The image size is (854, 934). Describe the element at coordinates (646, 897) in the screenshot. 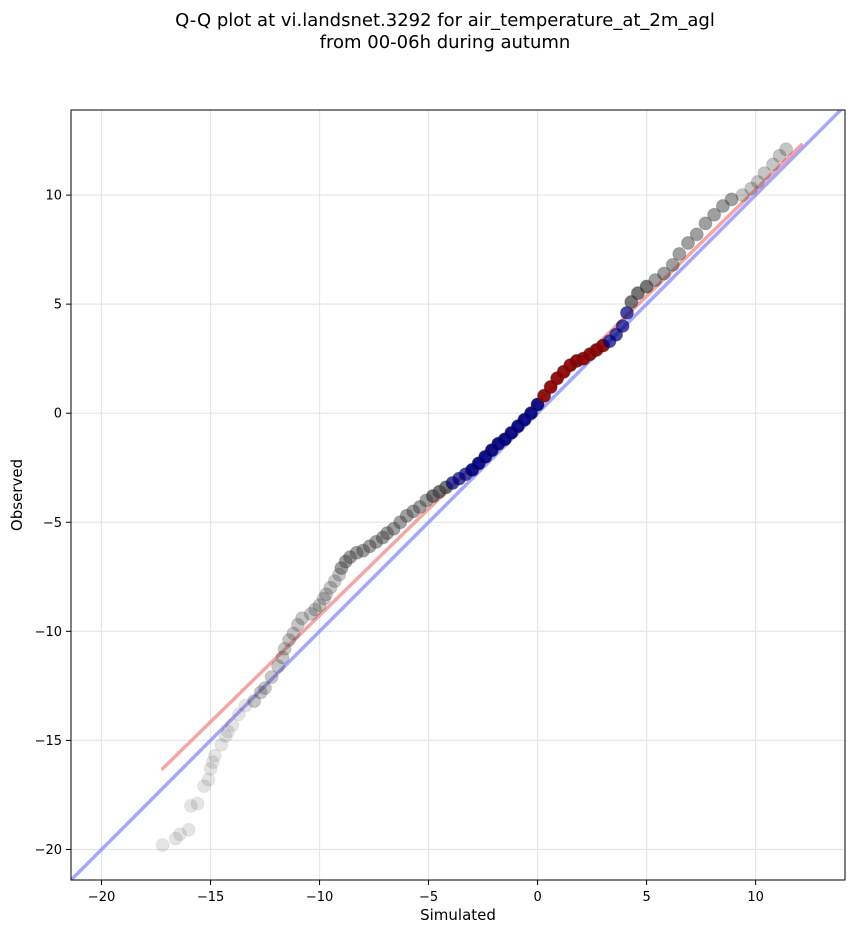

I see `x-tick-label: 5` at that location.